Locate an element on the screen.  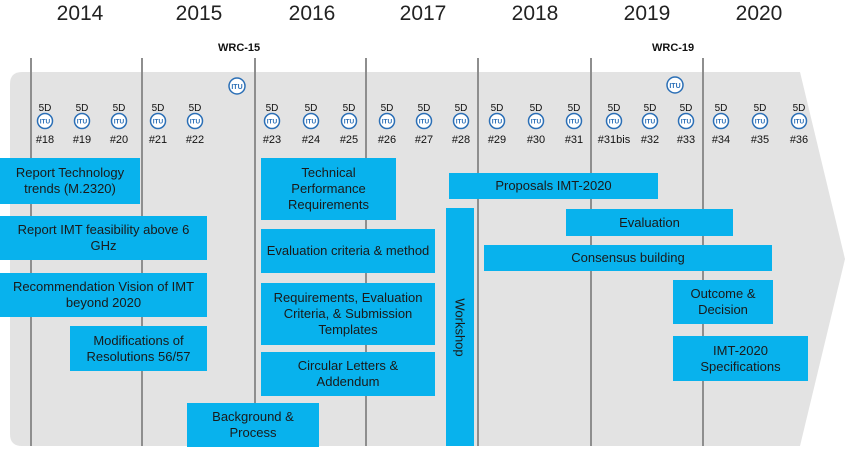
activity-workshop is located at coordinates (460, 327).